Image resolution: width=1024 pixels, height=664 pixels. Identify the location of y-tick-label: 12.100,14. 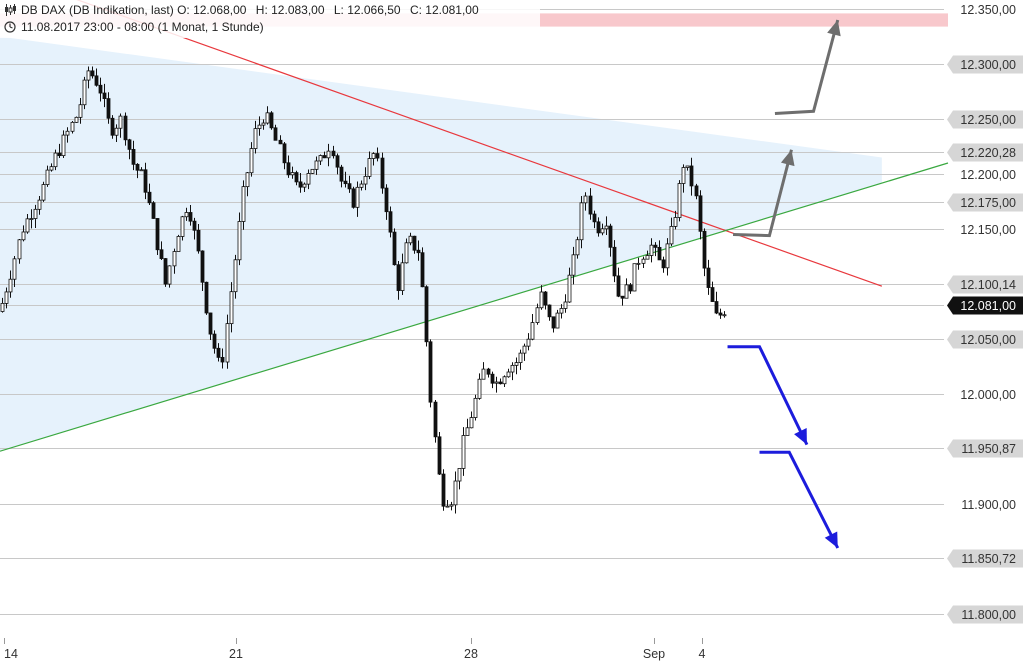
(985, 284).